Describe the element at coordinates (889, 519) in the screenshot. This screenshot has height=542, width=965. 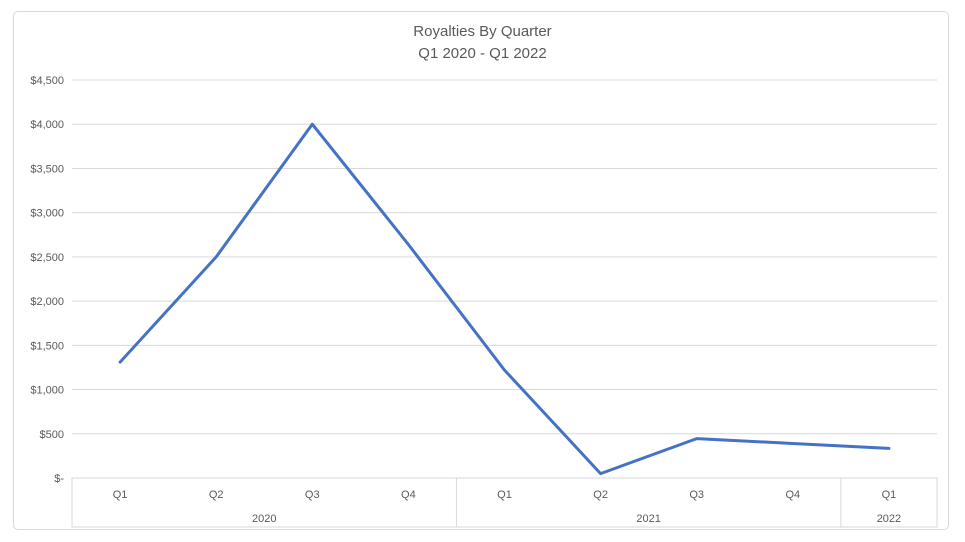
I see `x-axis-year-label: 2022` at that location.